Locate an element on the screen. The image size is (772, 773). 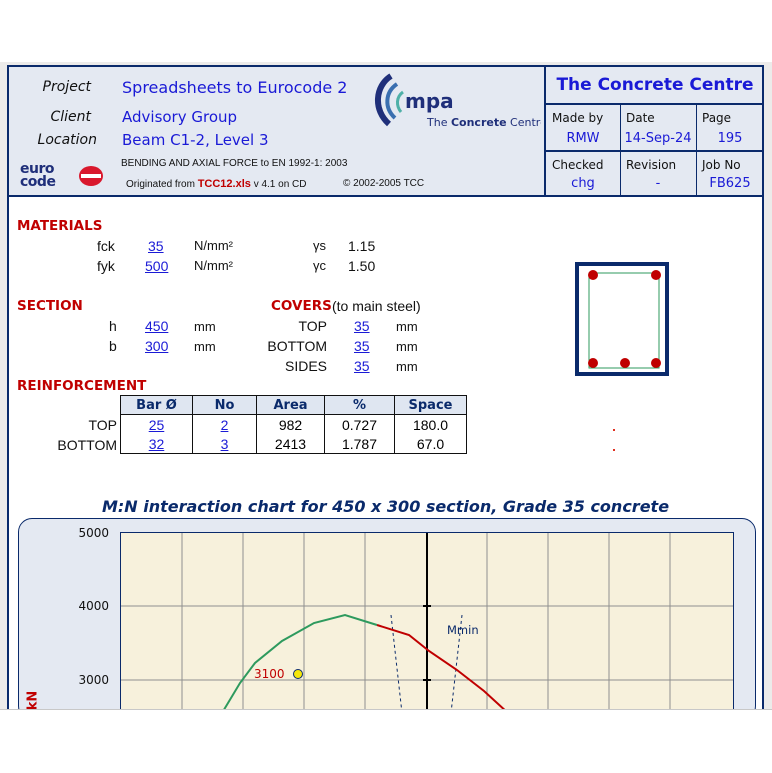
table-row: 25 2 982 0.727 180.0 is located at coordinates (293, 424).